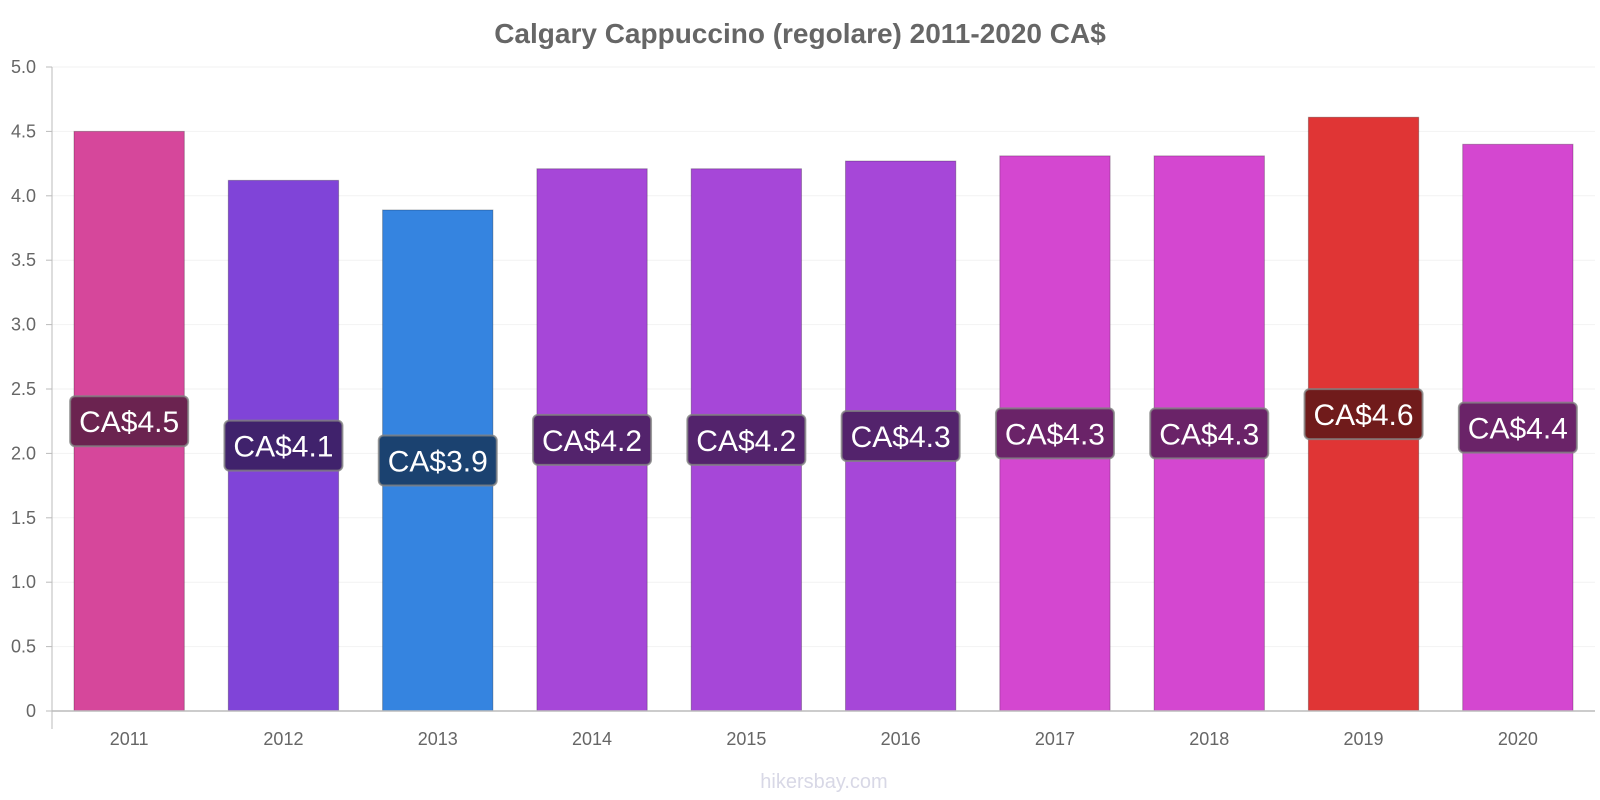 Image resolution: width=1600 pixels, height=800 pixels. Describe the element at coordinates (23, 131) in the screenshot. I see `y-tick-label: 4.5` at that location.